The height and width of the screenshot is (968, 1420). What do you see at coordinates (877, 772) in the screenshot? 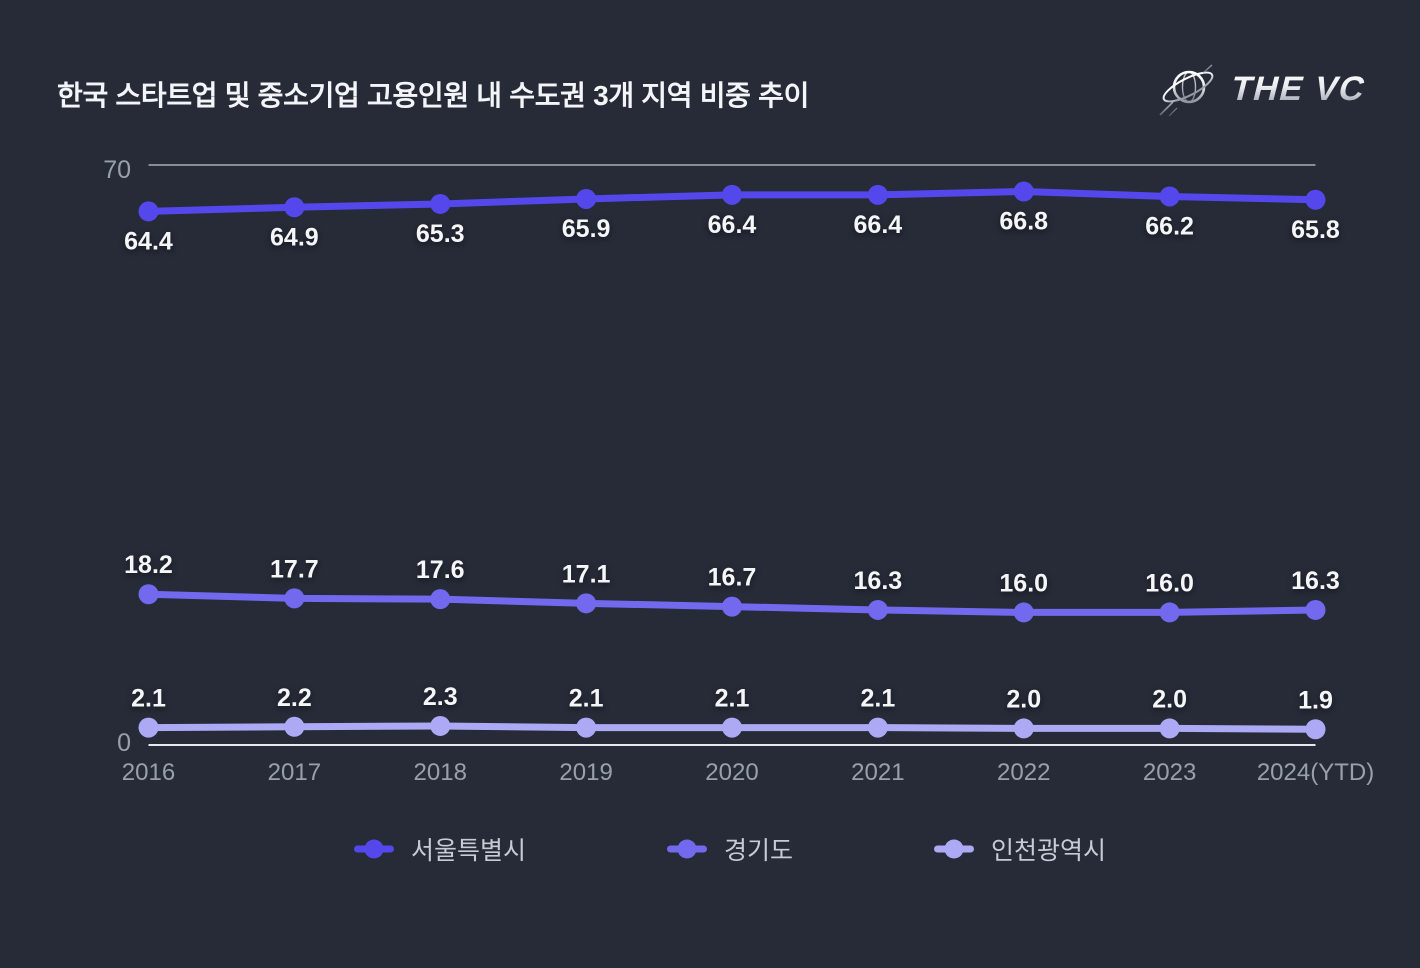
I see `x-tick-label: 2021` at bounding box center [877, 772].